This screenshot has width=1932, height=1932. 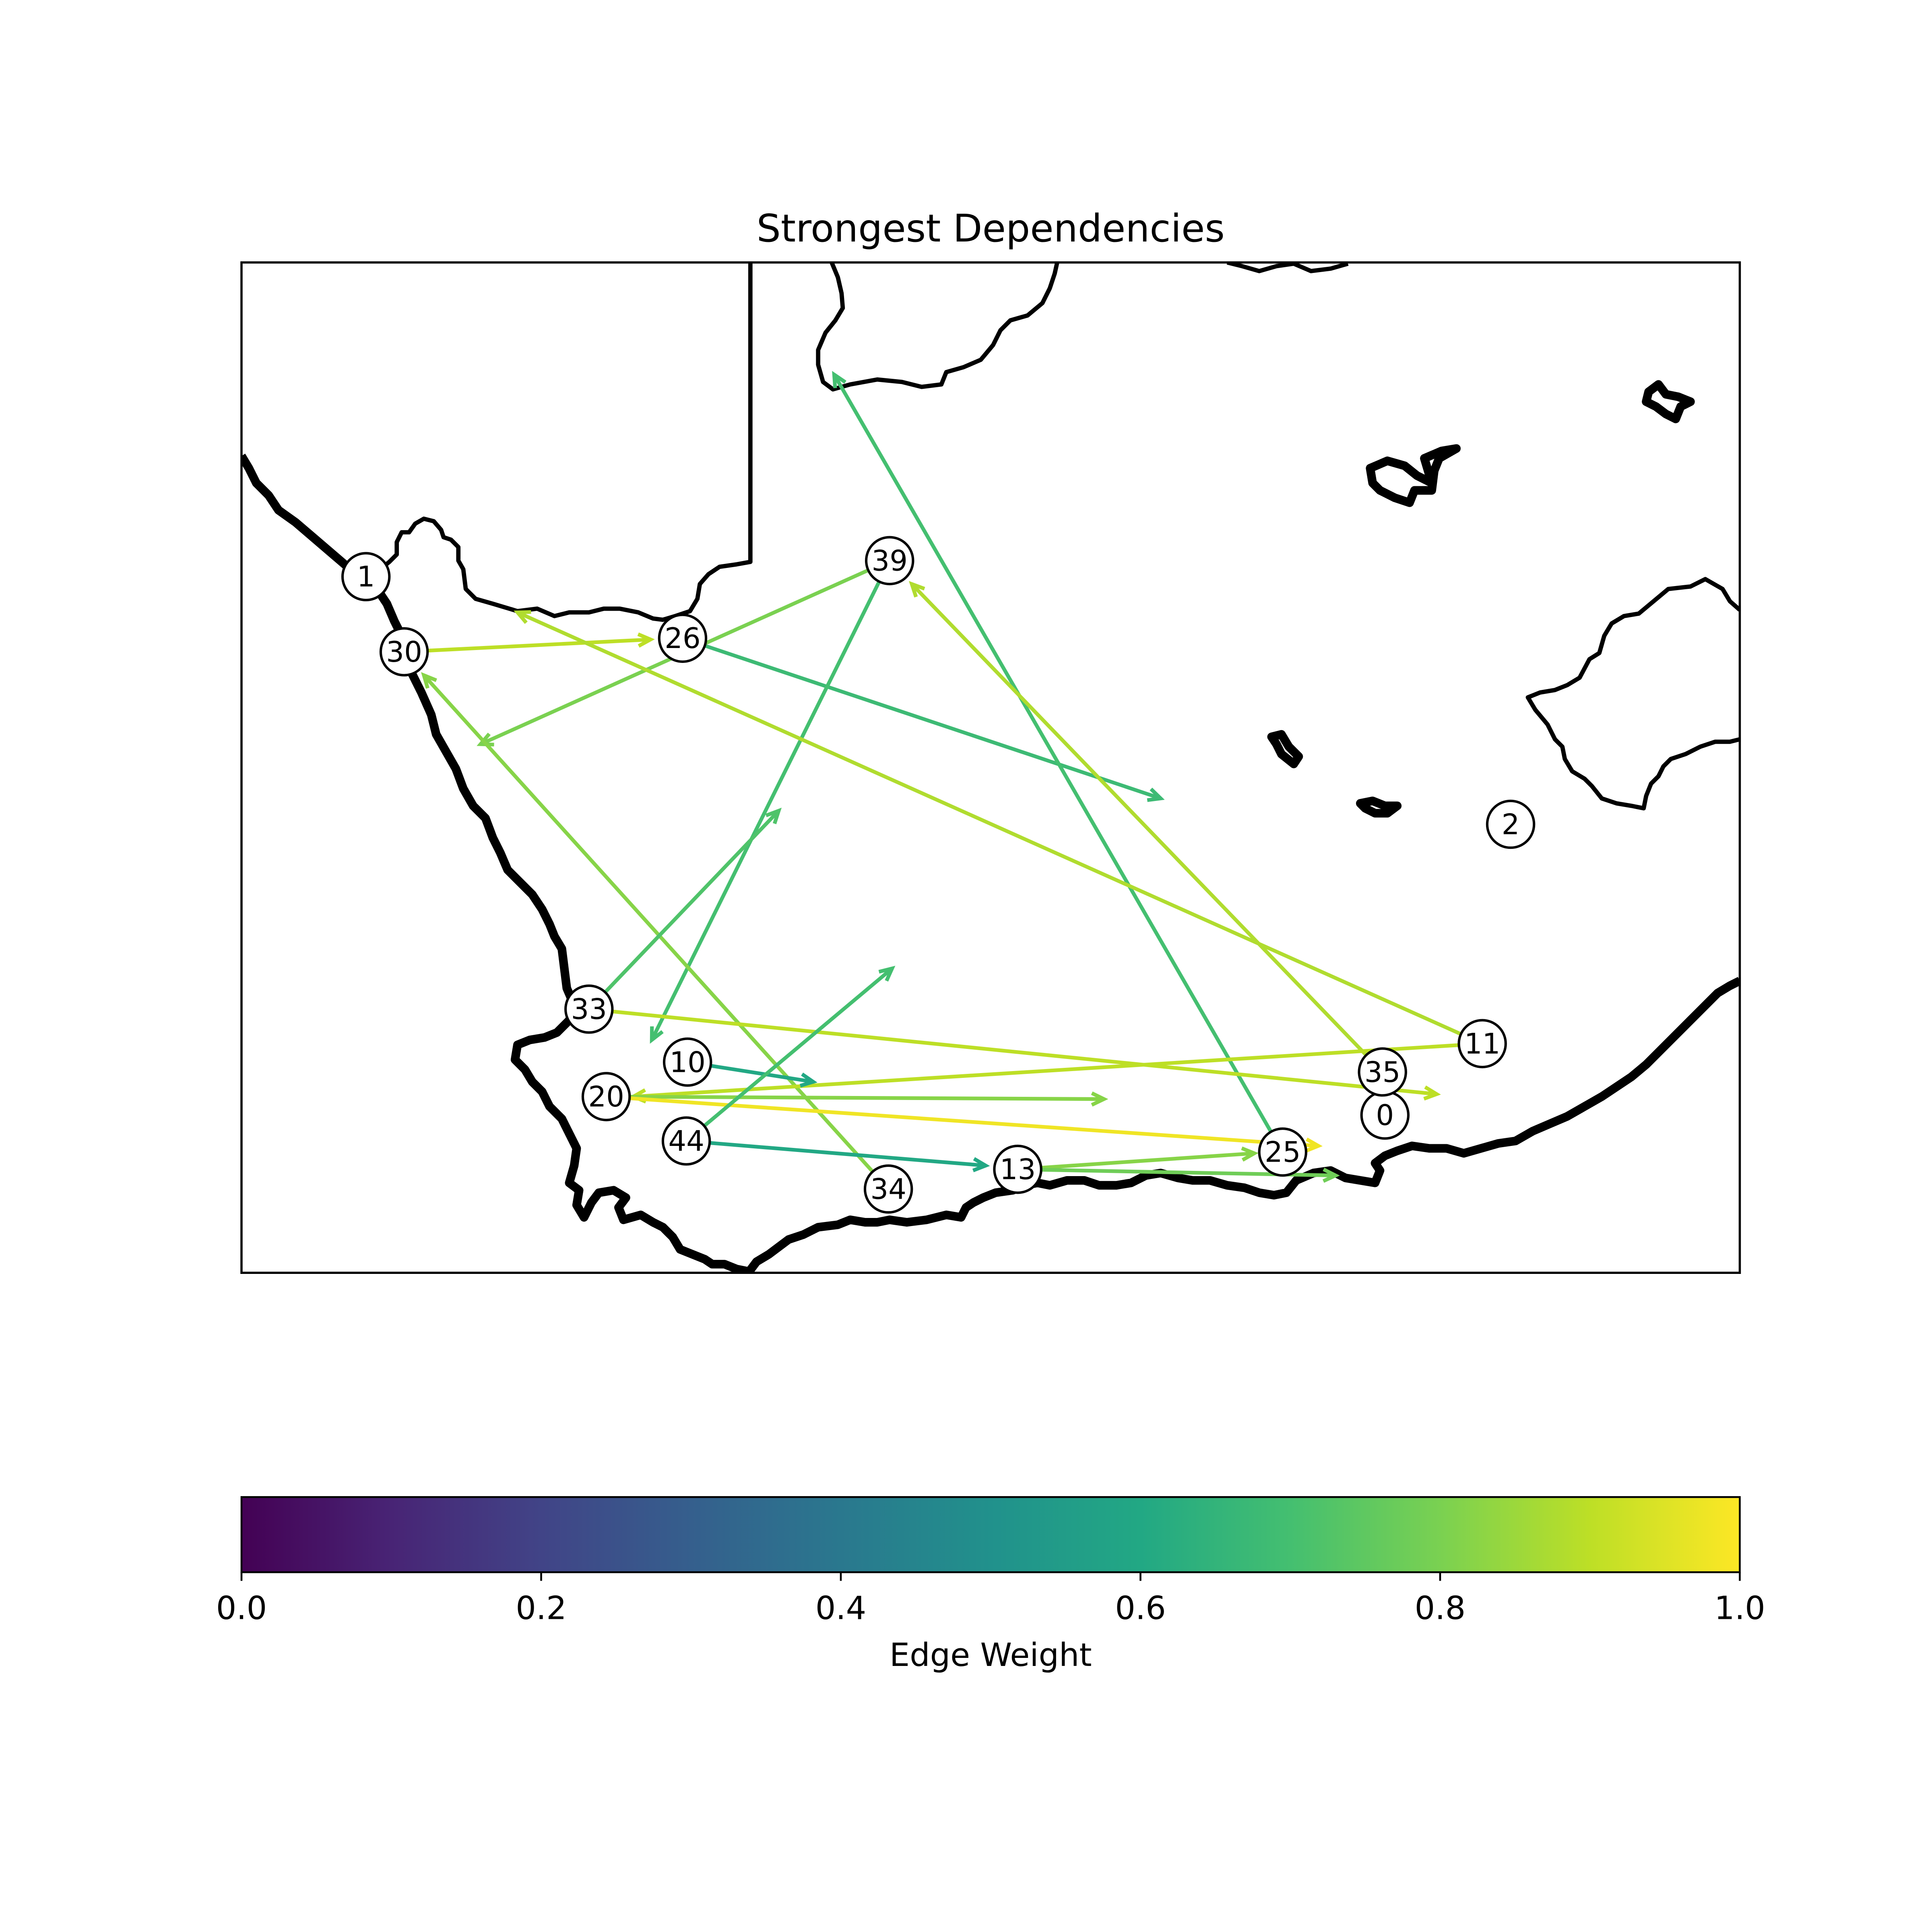 What do you see at coordinates (1385, 1115) in the screenshot?
I see `node-0: 0` at bounding box center [1385, 1115].